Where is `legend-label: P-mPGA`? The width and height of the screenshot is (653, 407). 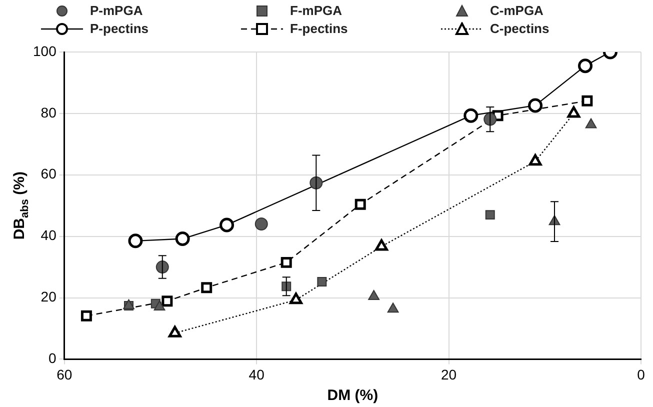
legend-label: P-mPGA is located at coordinates (116, 10).